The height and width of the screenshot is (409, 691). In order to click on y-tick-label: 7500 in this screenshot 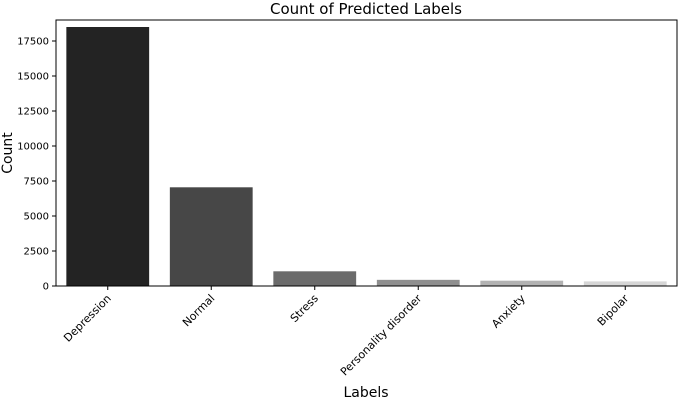, I will do `click(36, 182)`.